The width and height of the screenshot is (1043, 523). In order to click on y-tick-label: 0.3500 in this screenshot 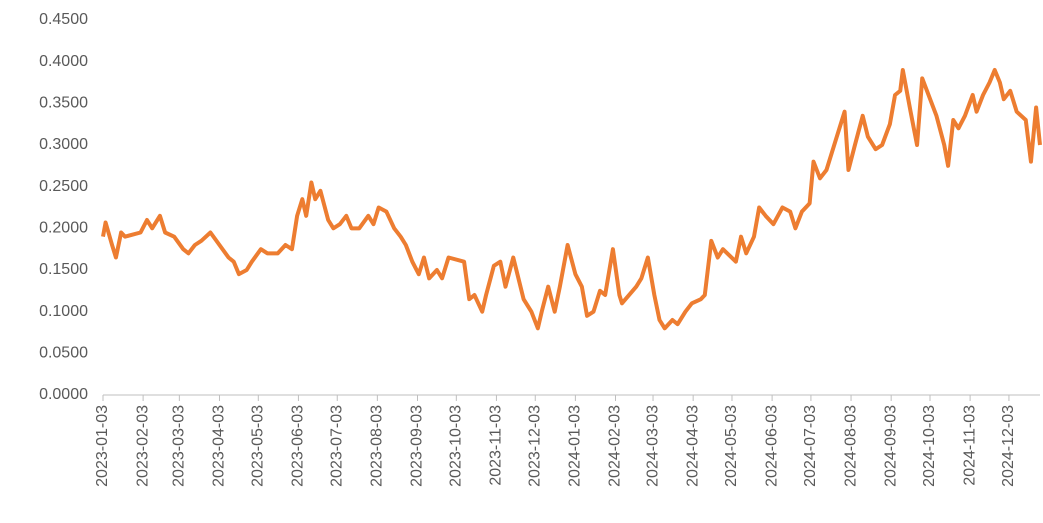, I will do `click(63, 103)`.